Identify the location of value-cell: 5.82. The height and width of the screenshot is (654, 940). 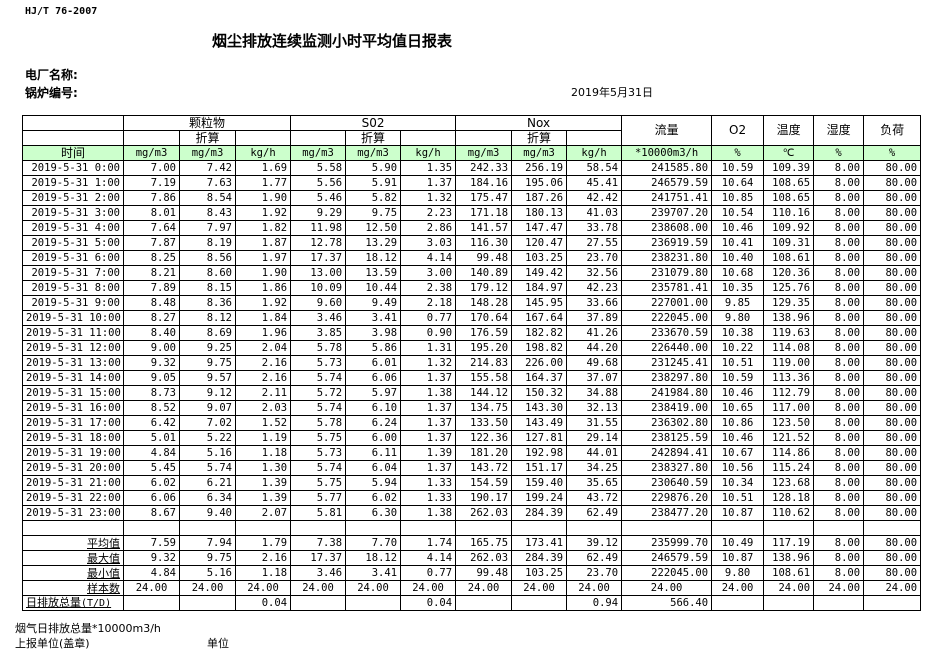
(373, 198).